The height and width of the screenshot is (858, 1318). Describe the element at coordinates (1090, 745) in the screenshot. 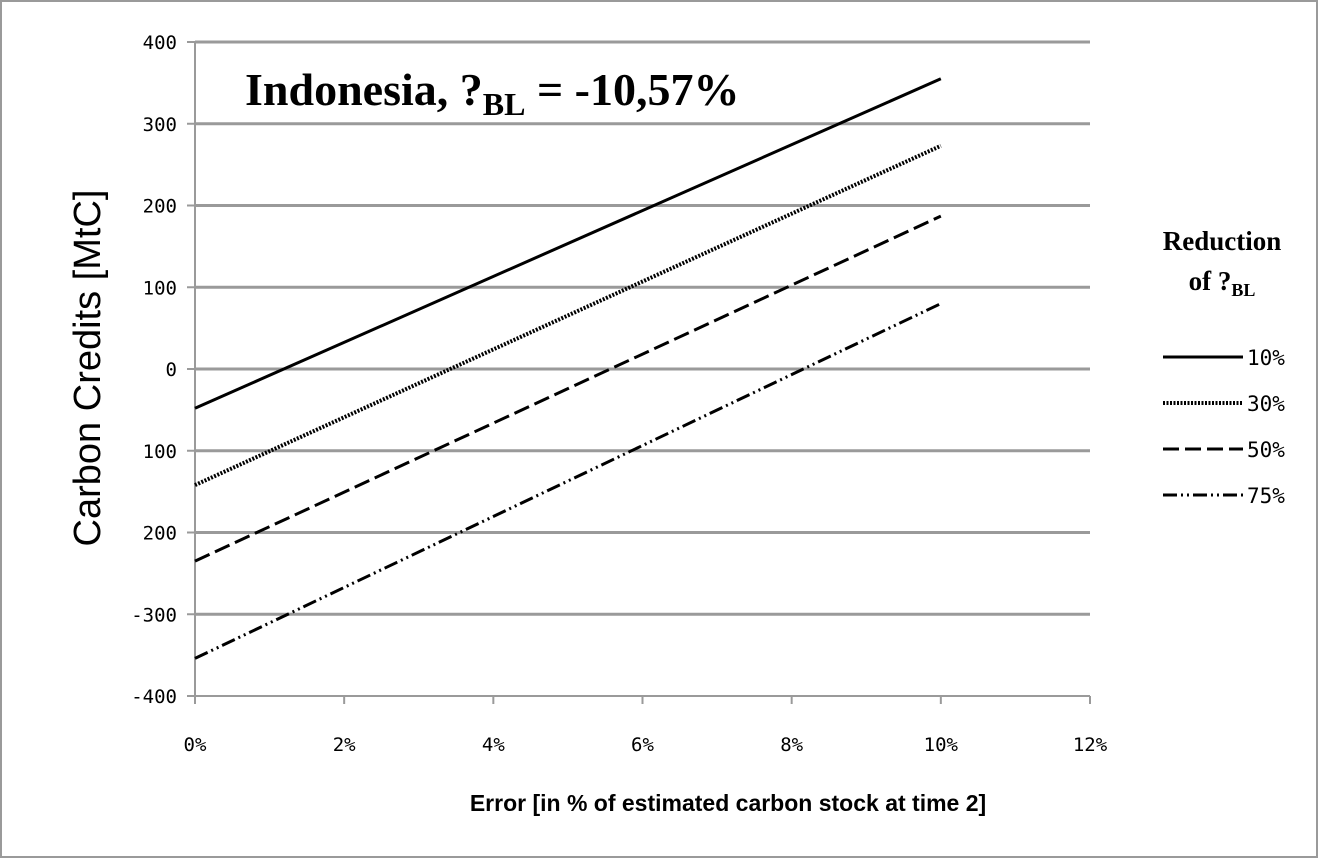

I see `x-tick-label: 12%` at that location.